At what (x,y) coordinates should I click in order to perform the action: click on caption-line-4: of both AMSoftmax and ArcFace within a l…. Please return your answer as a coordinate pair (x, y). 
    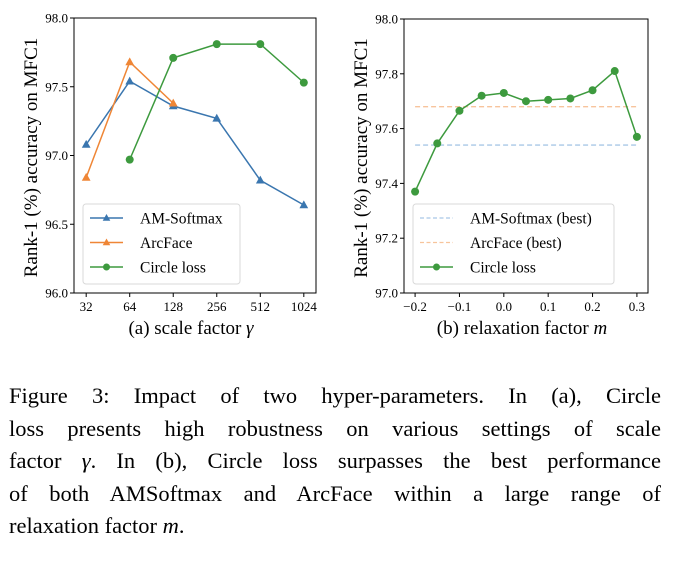
    Looking at the image, I should click on (335, 493).